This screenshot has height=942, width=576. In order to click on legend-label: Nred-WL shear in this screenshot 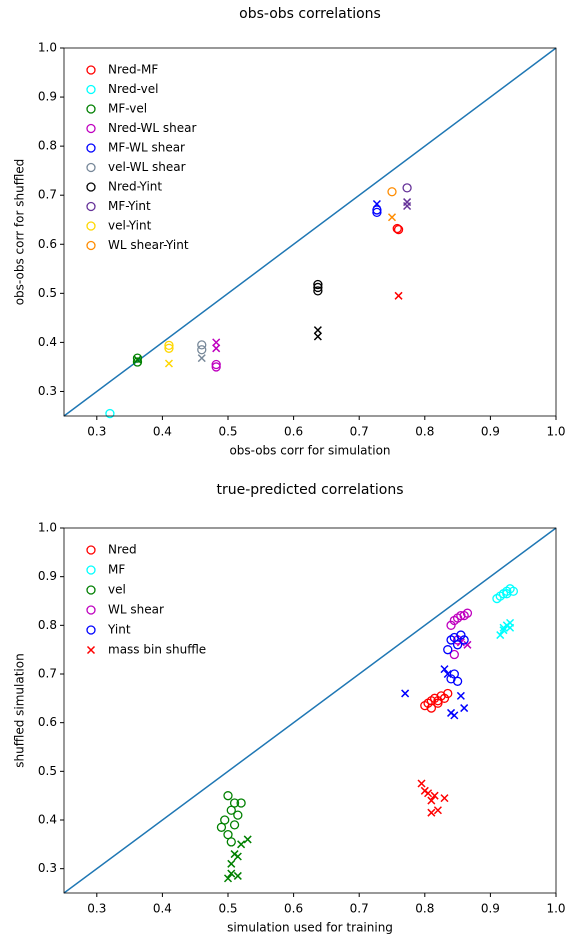, I will do `click(152, 128)`.